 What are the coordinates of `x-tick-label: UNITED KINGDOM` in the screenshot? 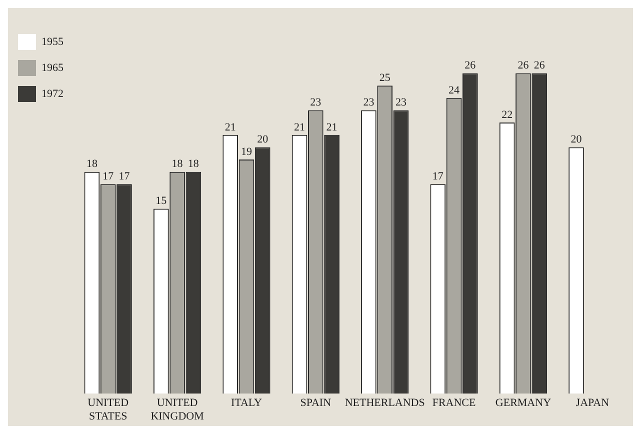 It's located at (177, 409).